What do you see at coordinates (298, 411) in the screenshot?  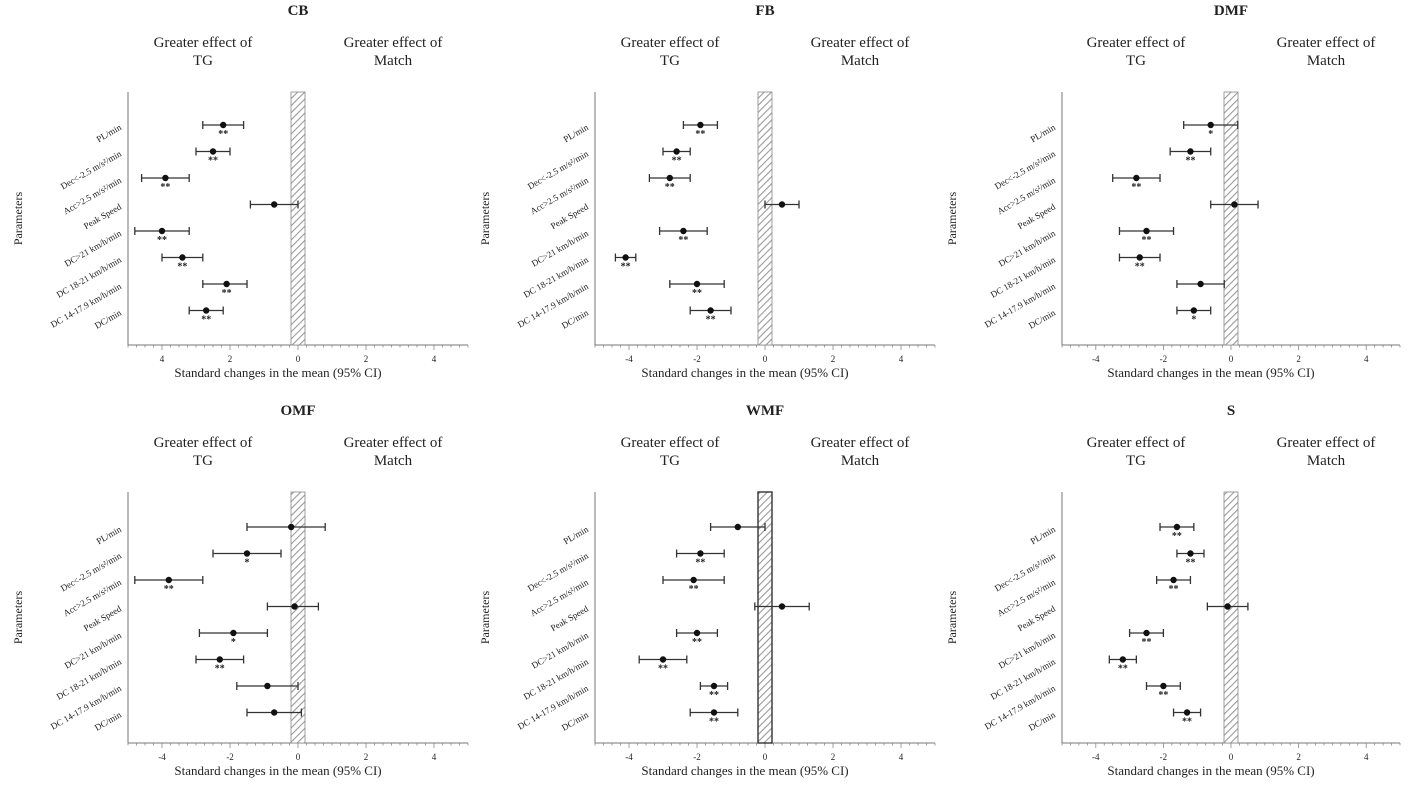 I see `panel-title: OMF` at bounding box center [298, 411].